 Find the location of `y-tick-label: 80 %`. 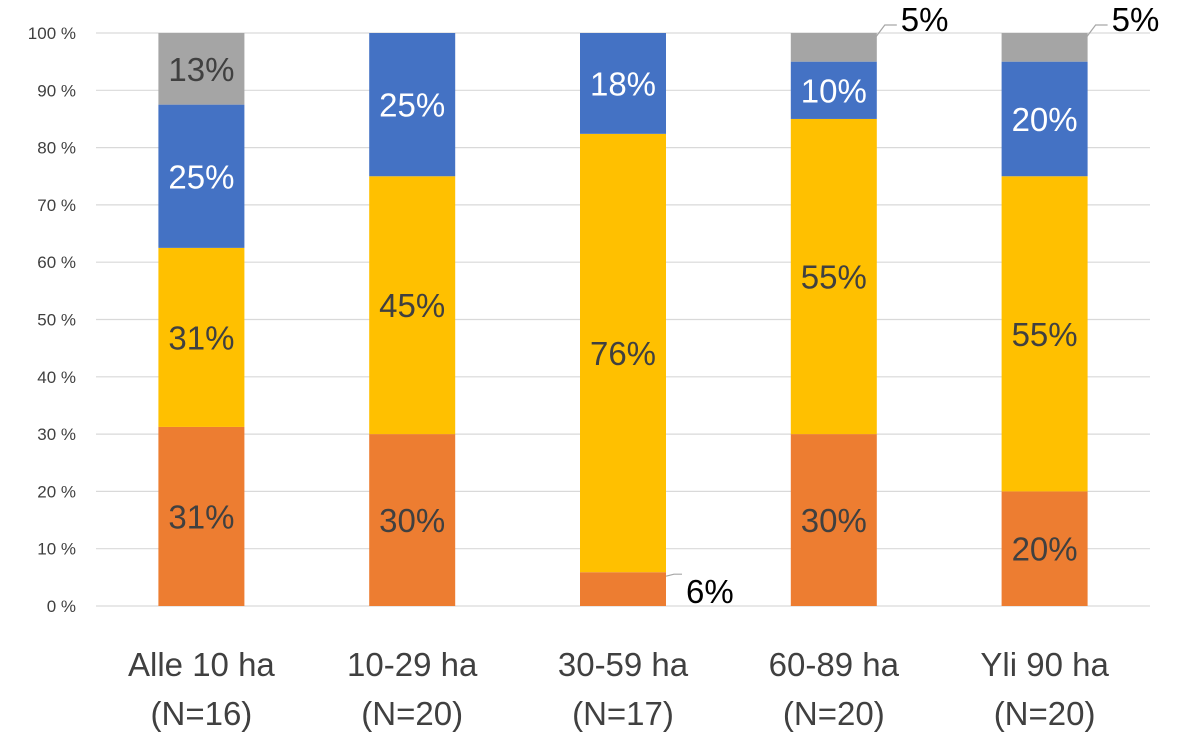

y-tick-label: 80 % is located at coordinates (56, 148).